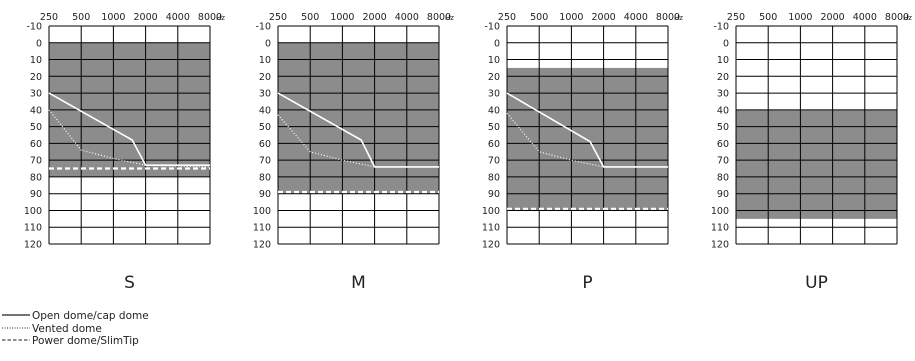 The height and width of the screenshot is (361, 915). Describe the element at coordinates (90, 316) in the screenshot. I see `legend-label-open-dome: Open dome/cap dome` at that location.